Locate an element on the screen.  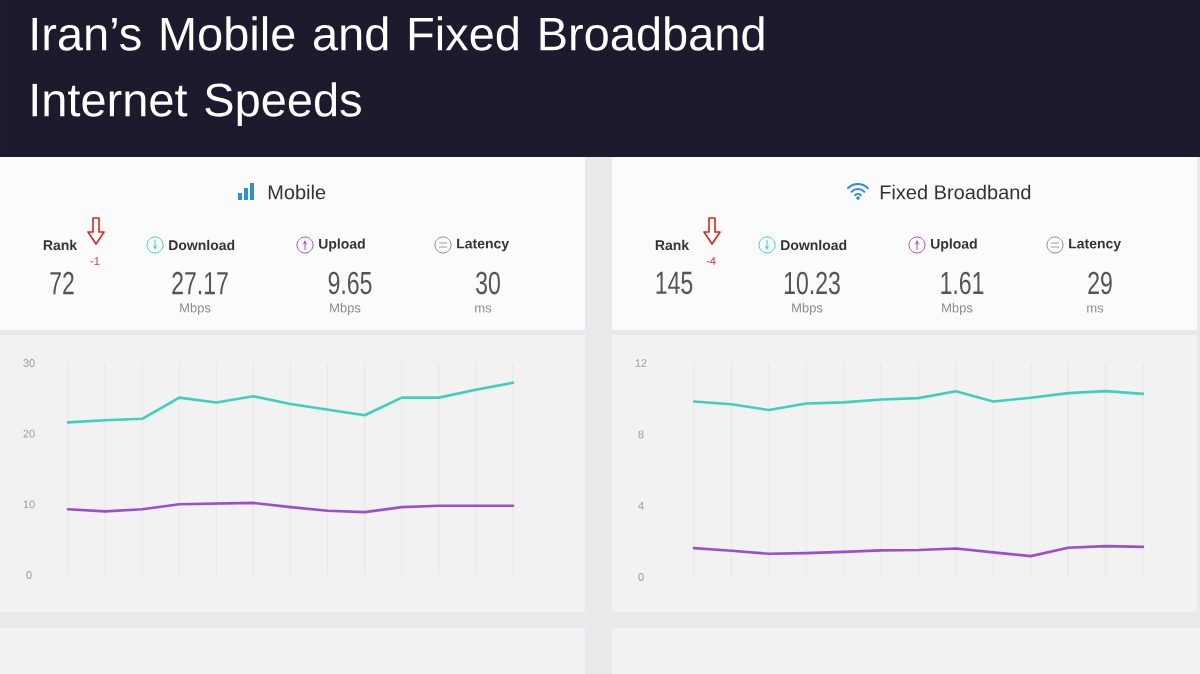
text: -4 is located at coordinates (711, 261).